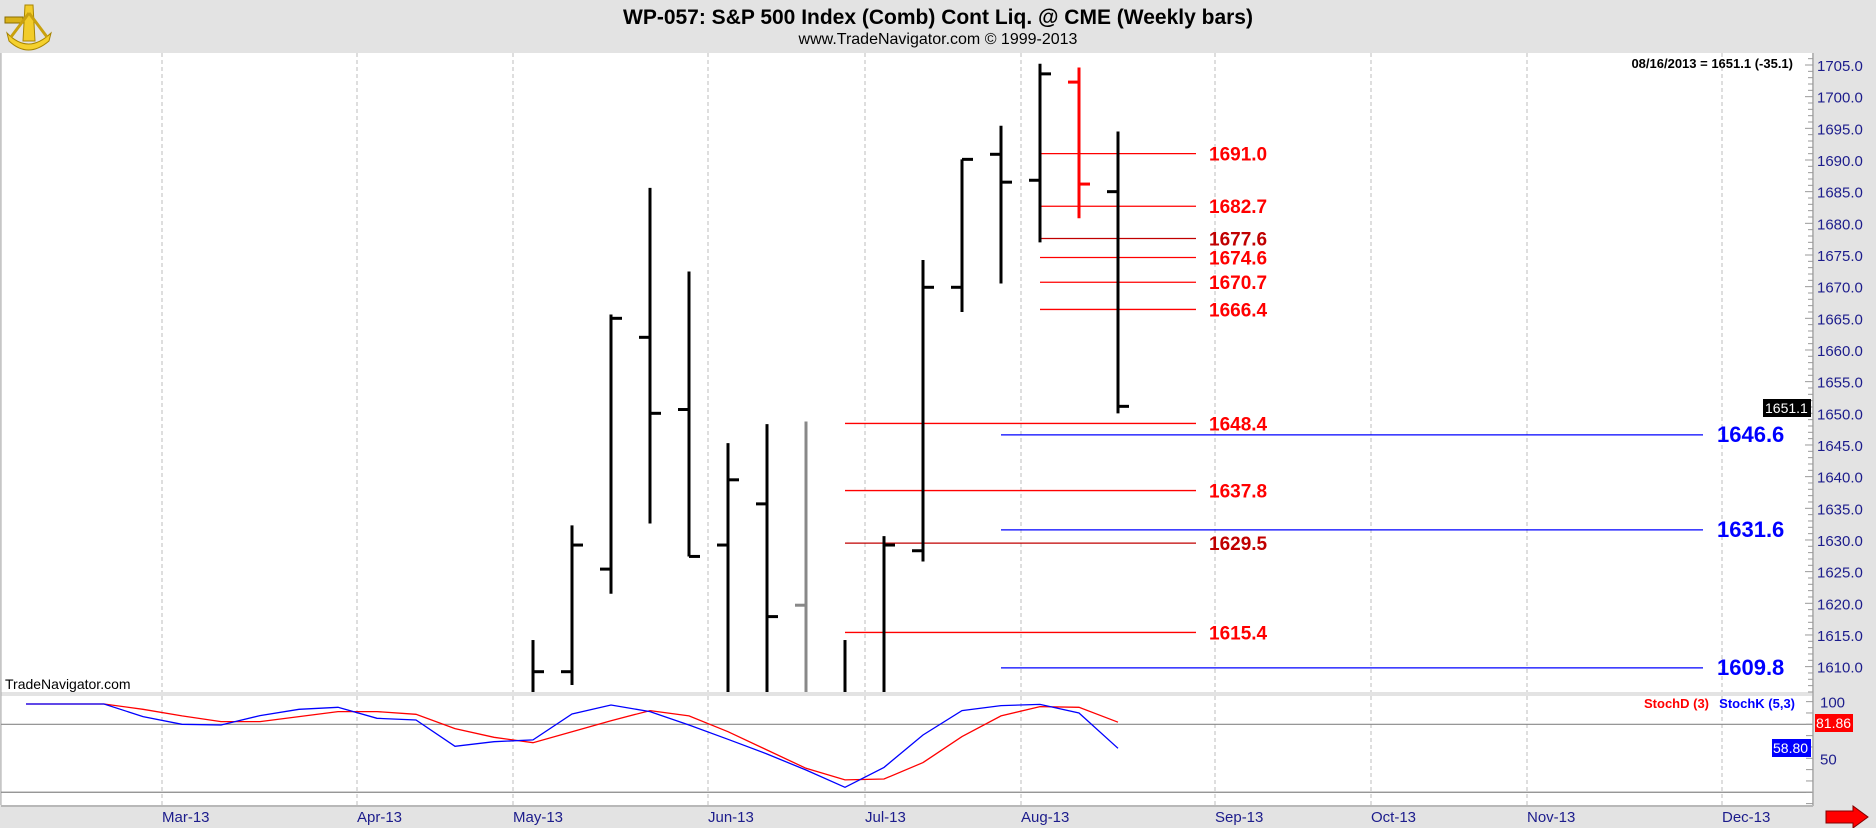 This screenshot has width=1876, height=828. I want to click on stochk-last-value: 58.80, so click(1790, 748).